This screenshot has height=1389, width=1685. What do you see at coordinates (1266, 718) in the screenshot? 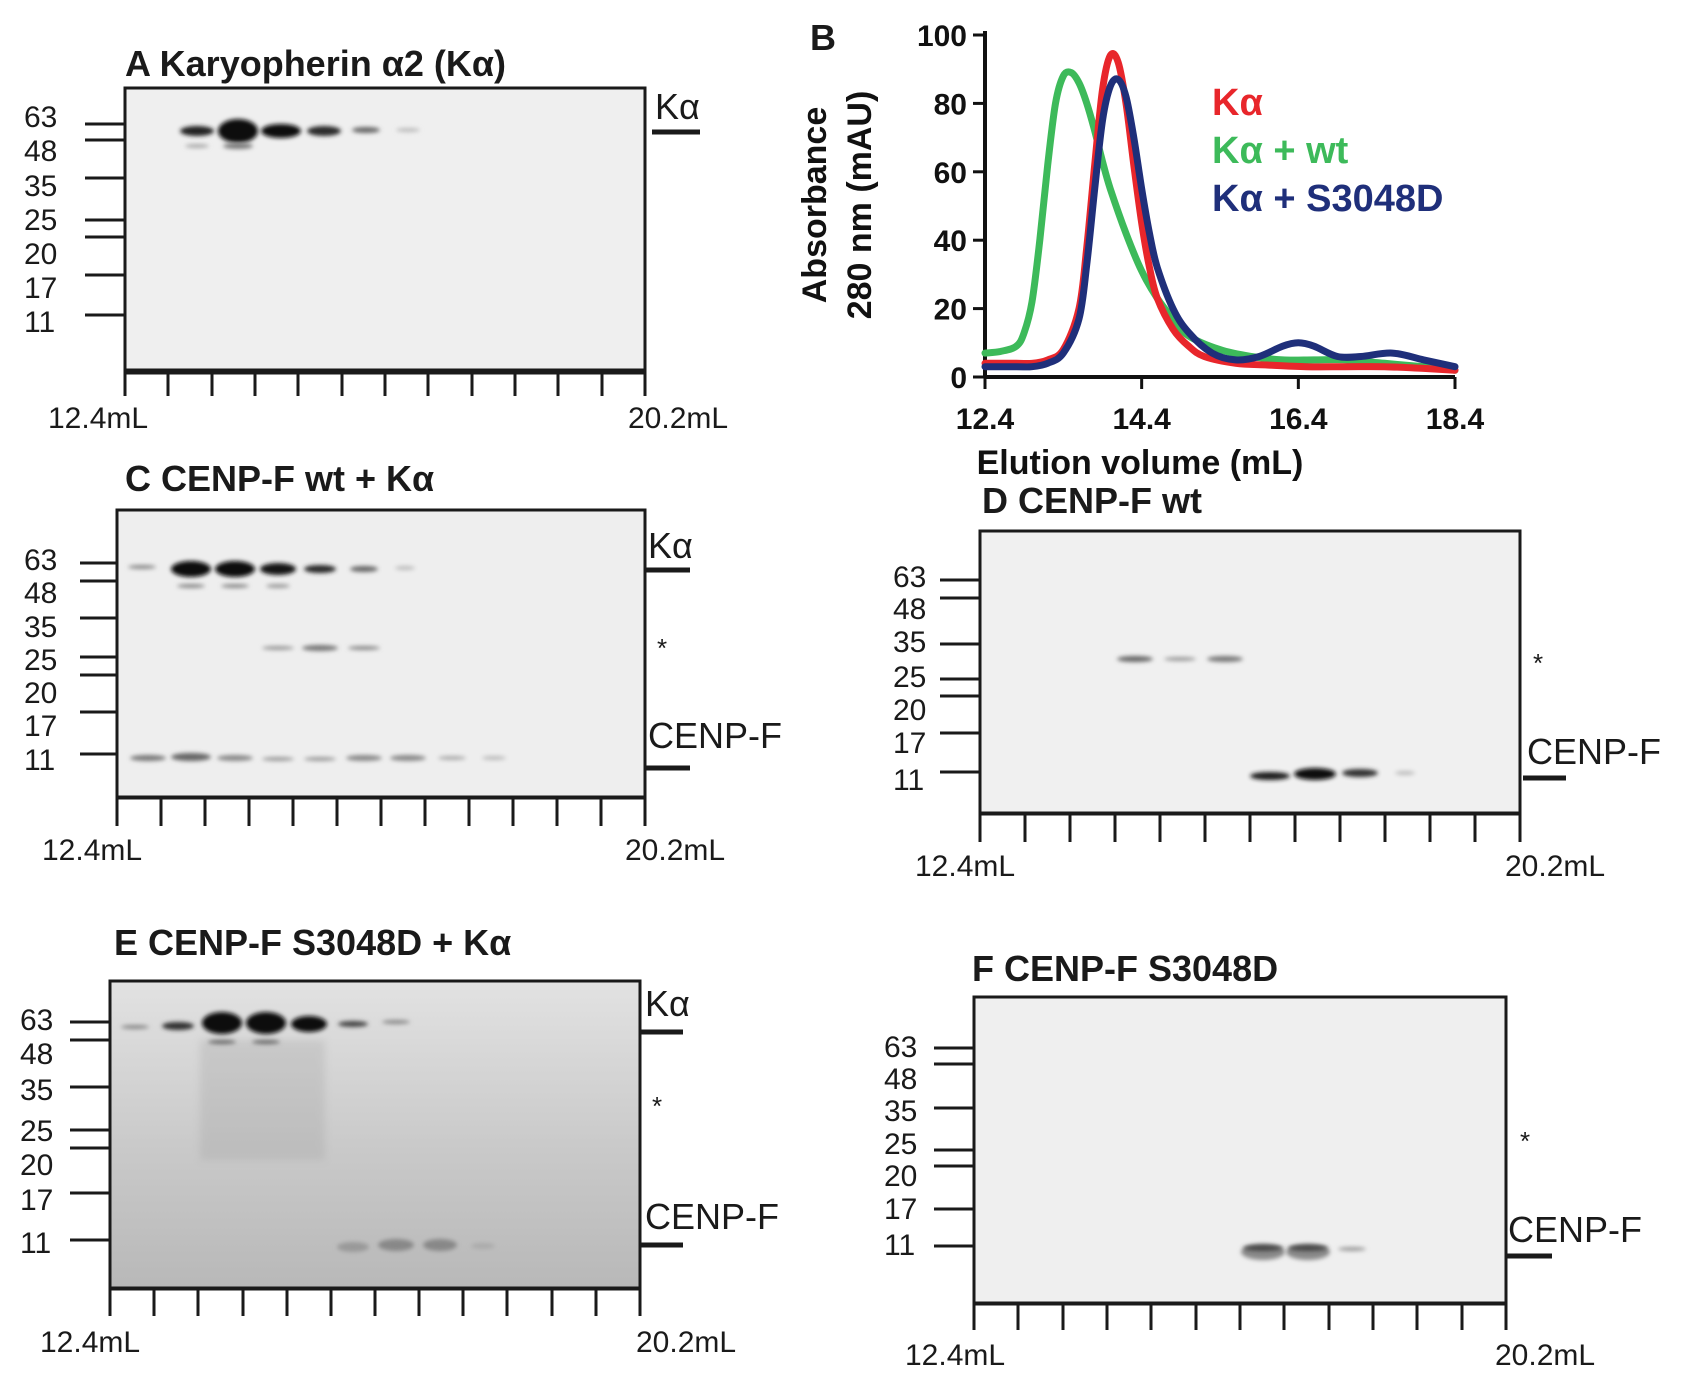
I see `panel-d-bands` at bounding box center [1266, 718].